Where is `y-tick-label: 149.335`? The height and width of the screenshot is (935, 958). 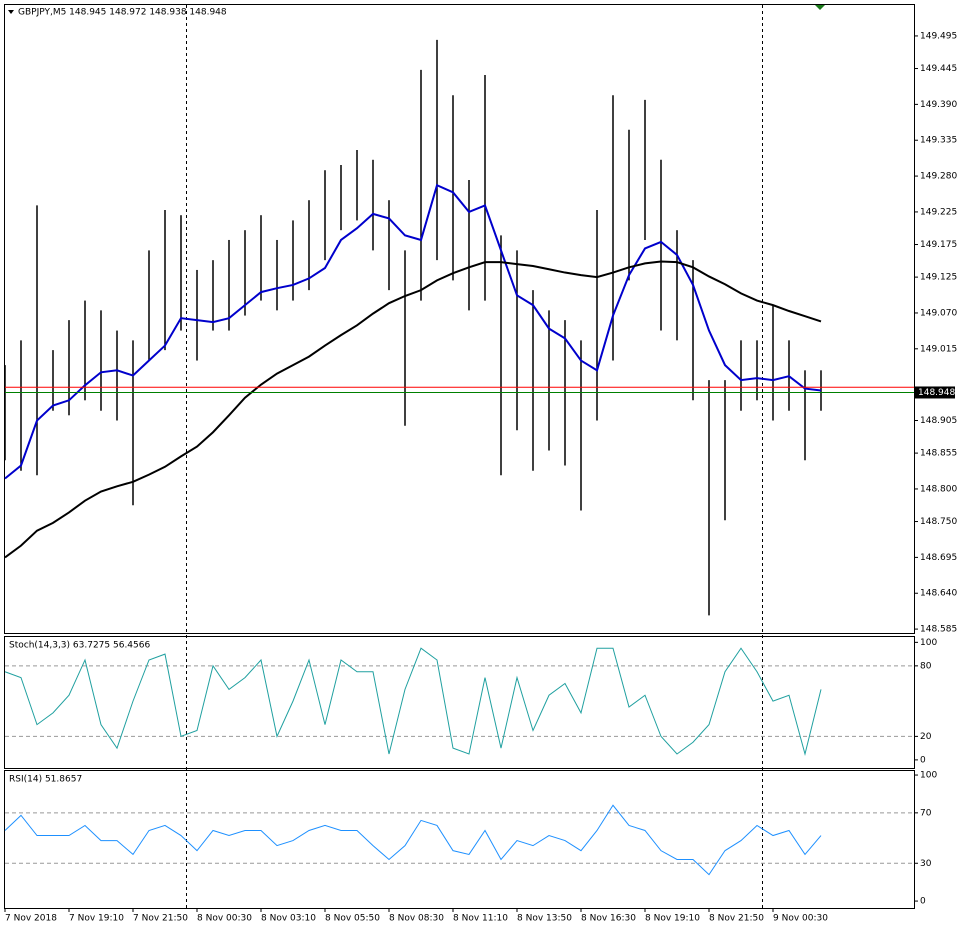
y-tick-label: 149.335 is located at coordinates (938, 141).